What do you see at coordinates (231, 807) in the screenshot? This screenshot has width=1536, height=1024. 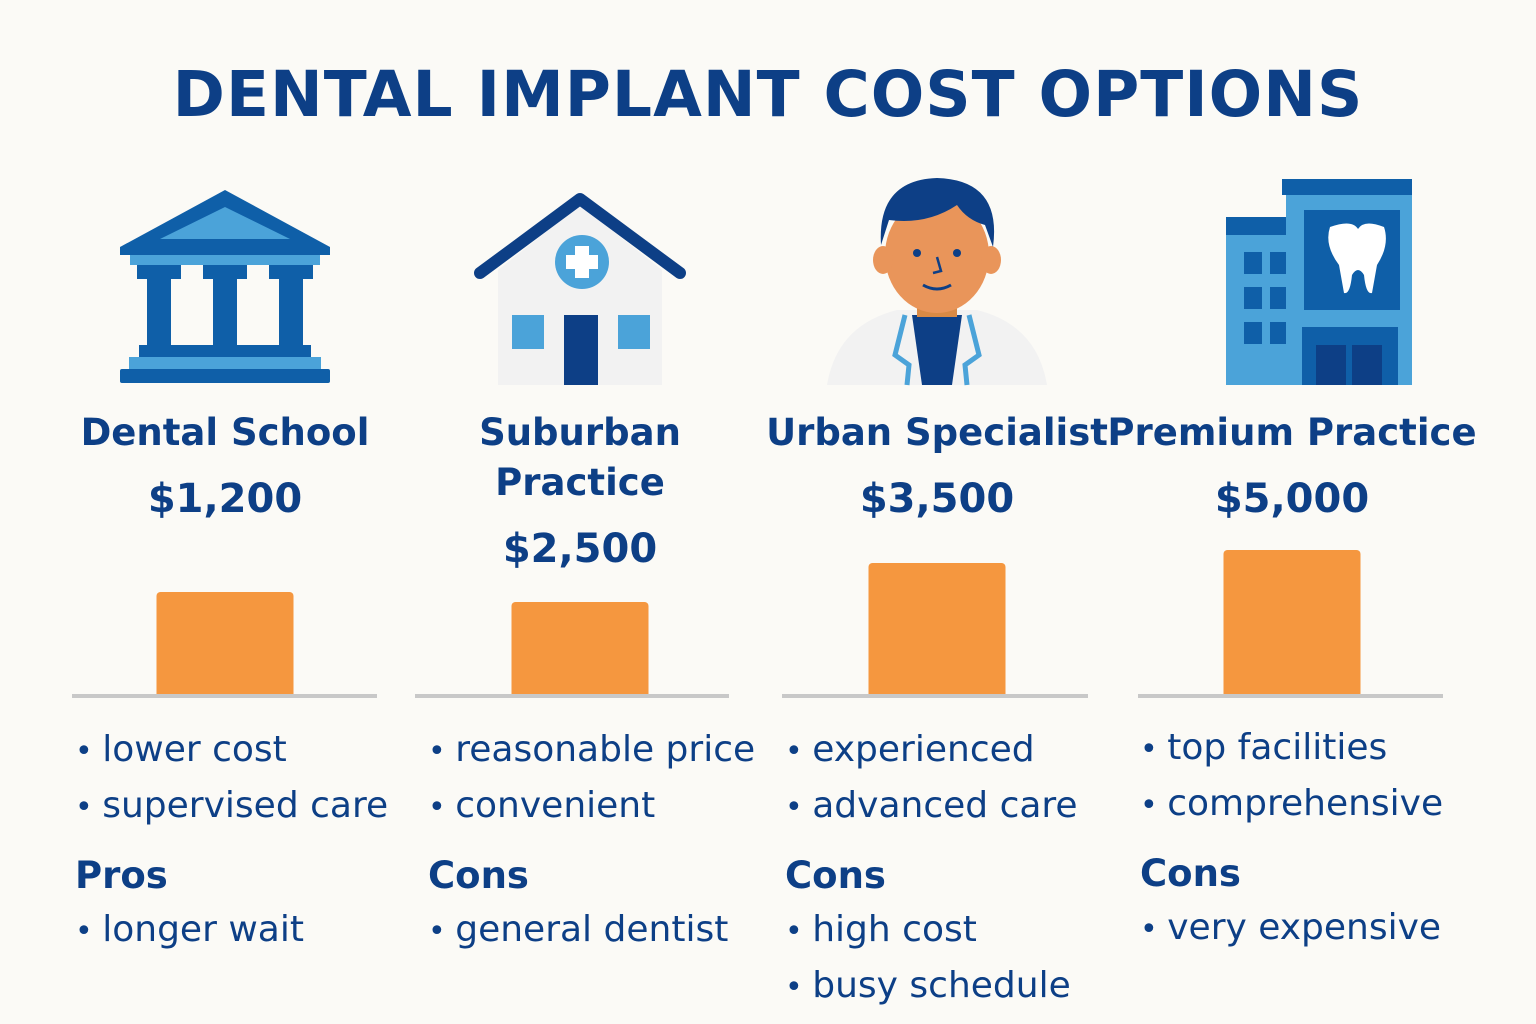 I see `bullet-item: supervised care` at bounding box center [231, 807].